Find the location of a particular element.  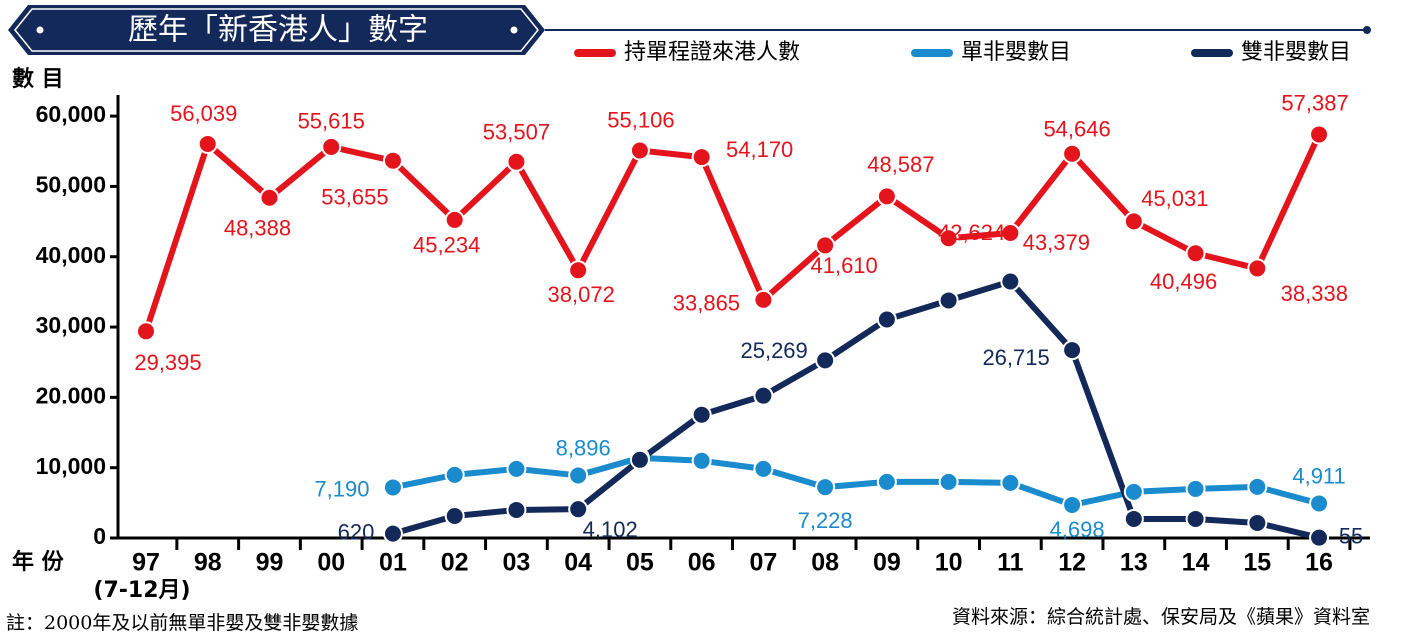

x-tick-label: 04 is located at coordinates (578, 563).